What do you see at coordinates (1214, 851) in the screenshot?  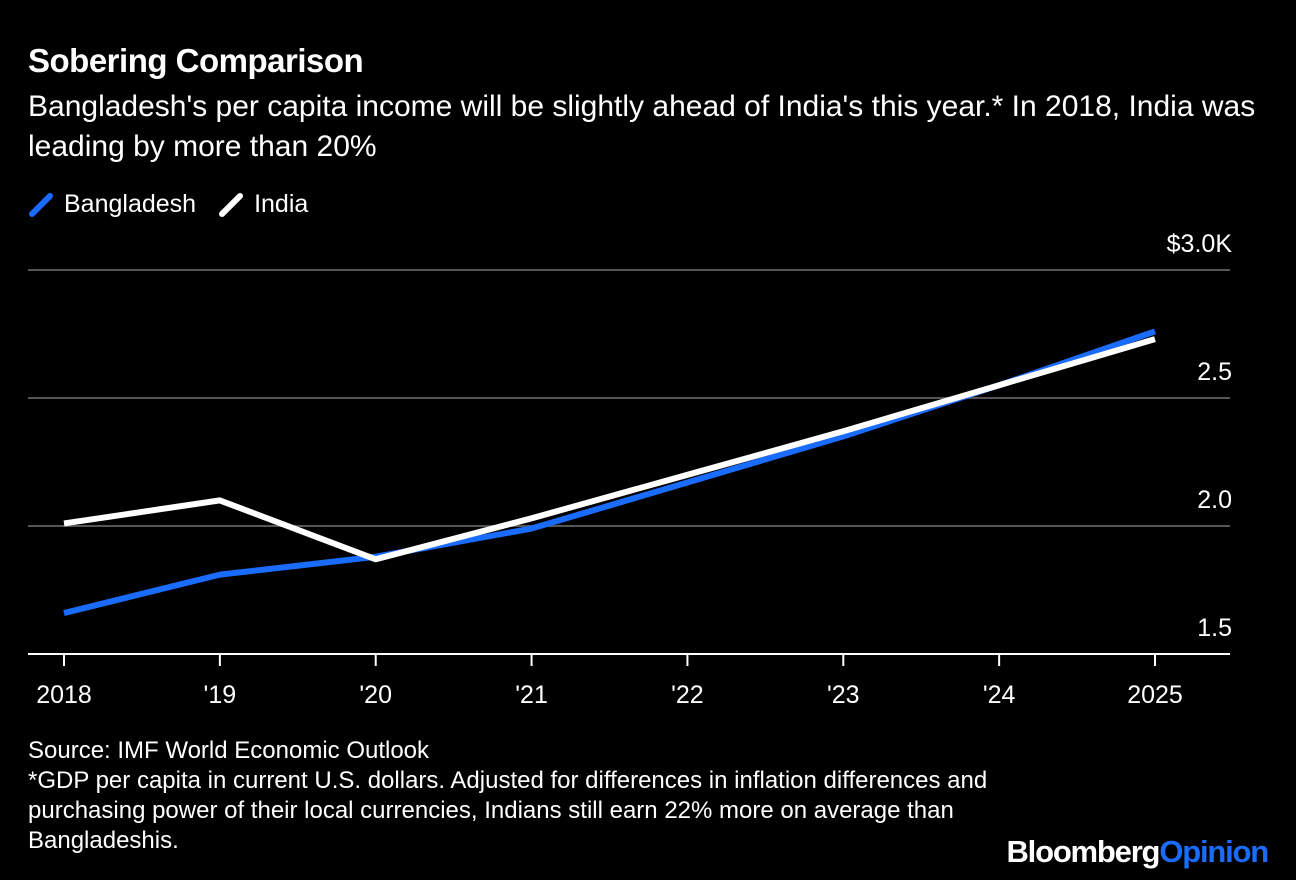 I see `brand-opinion: Opinion` at bounding box center [1214, 851].